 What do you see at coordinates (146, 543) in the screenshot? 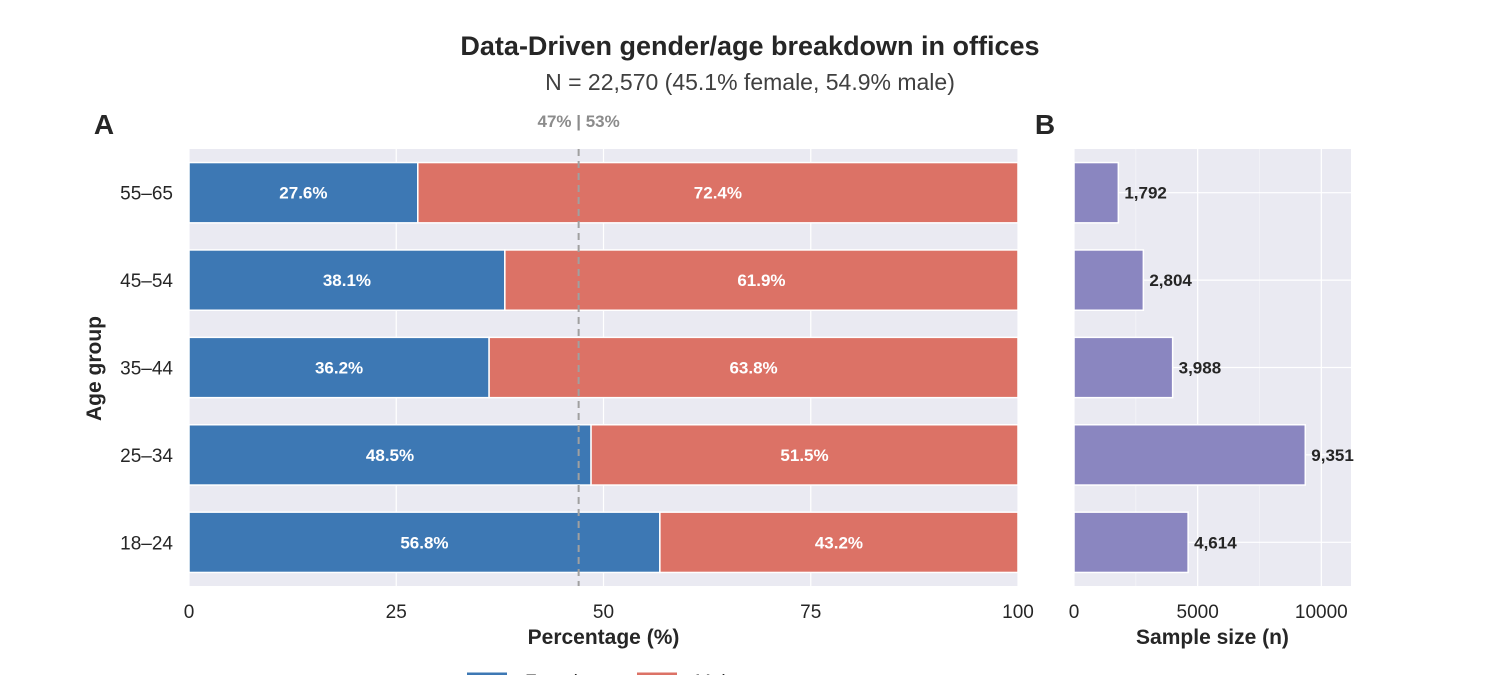
I see `y-tick-label: 18–24` at bounding box center [146, 543].